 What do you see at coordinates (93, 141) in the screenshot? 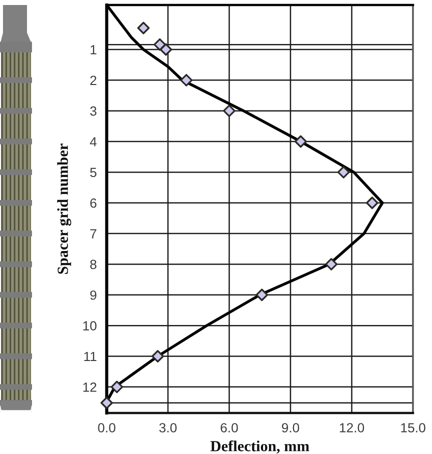
I see `y-tick-label: 4` at bounding box center [93, 141].